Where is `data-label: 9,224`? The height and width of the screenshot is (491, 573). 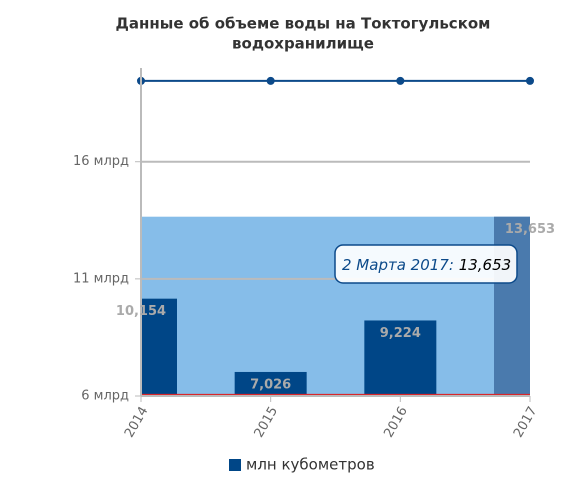 data-label: 9,224 is located at coordinates (400, 333).